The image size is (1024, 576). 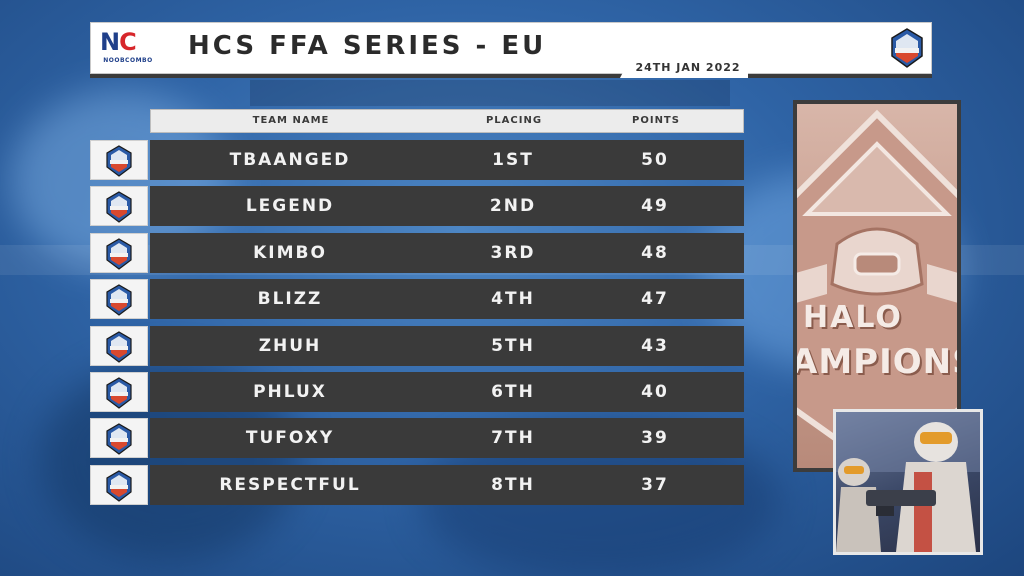 I want to click on event-date: 24TH JAN 2022, so click(x=688, y=67).